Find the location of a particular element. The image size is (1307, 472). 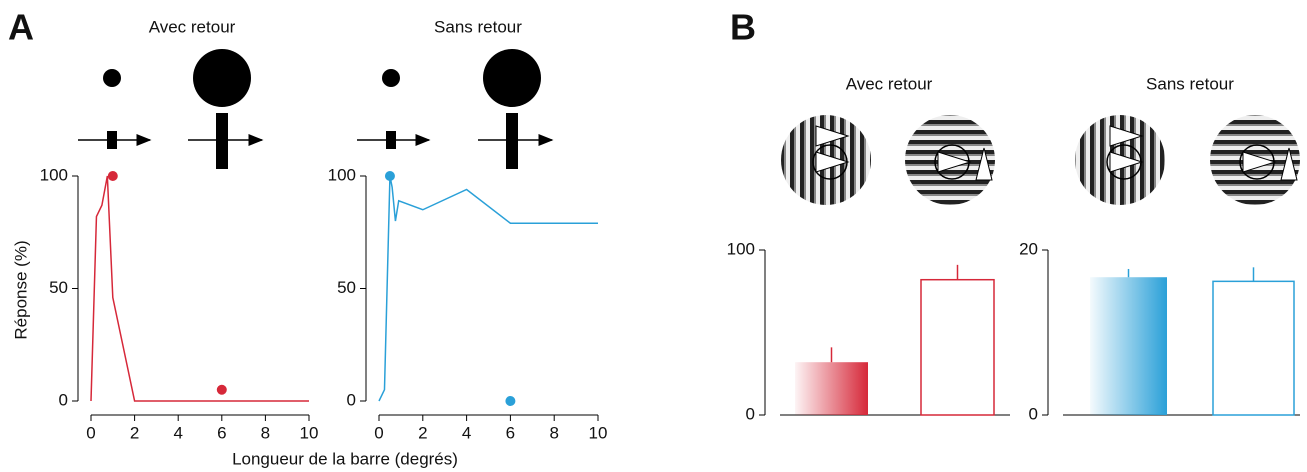

y-axis-label: Réponse (%) is located at coordinates (20, 289).